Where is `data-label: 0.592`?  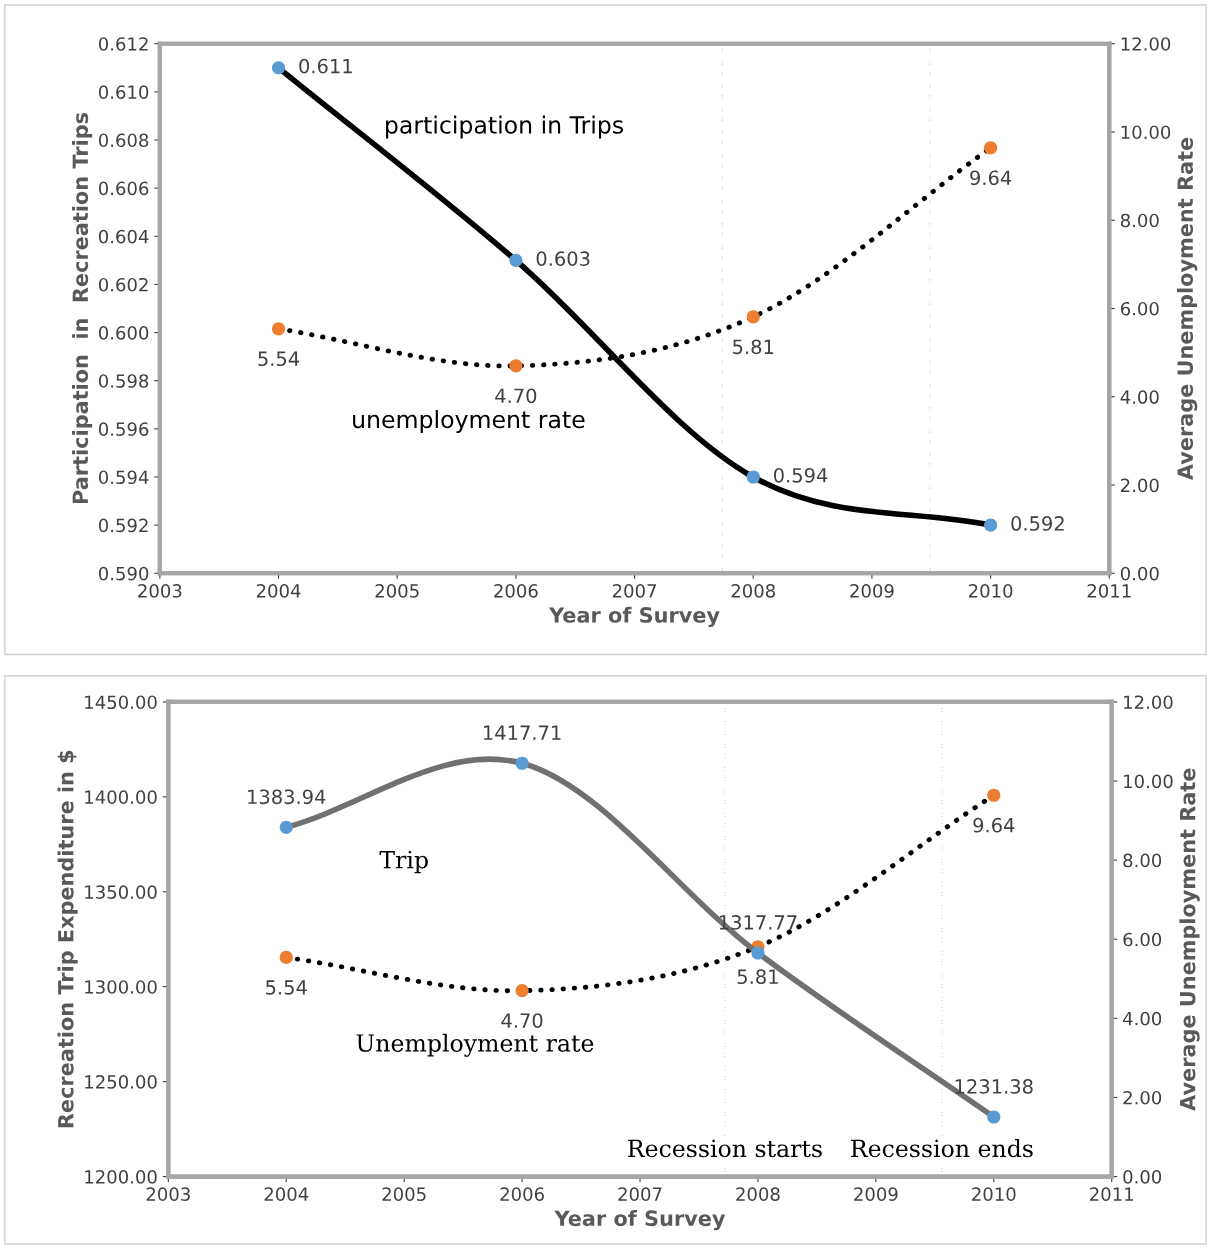 data-label: 0.592 is located at coordinates (1037, 523).